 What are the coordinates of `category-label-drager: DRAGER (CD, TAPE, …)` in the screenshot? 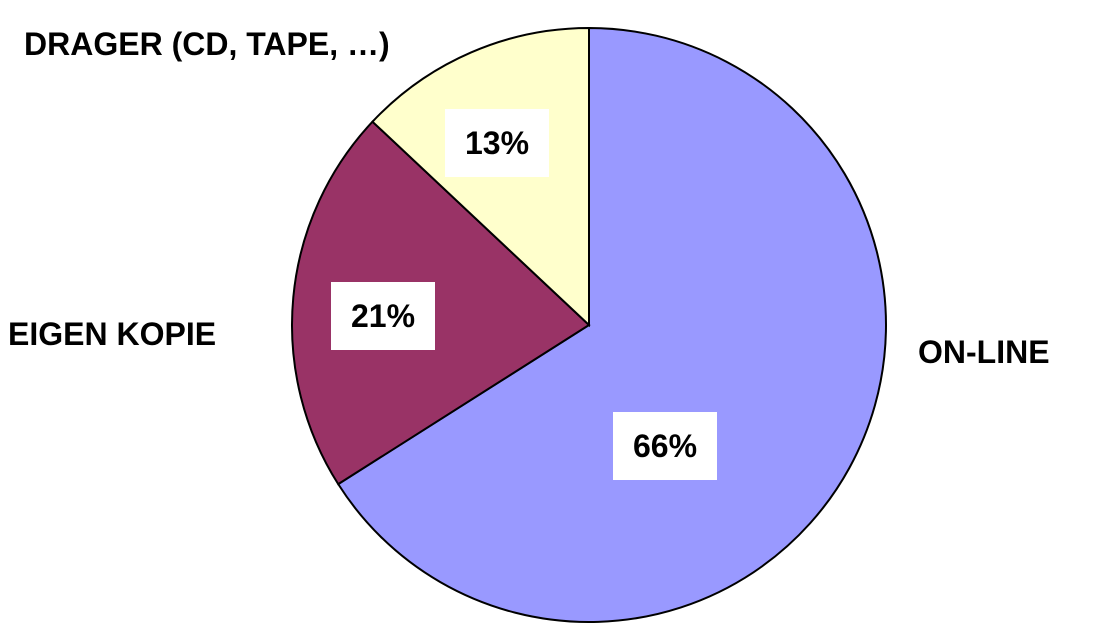 It's located at (207, 44).